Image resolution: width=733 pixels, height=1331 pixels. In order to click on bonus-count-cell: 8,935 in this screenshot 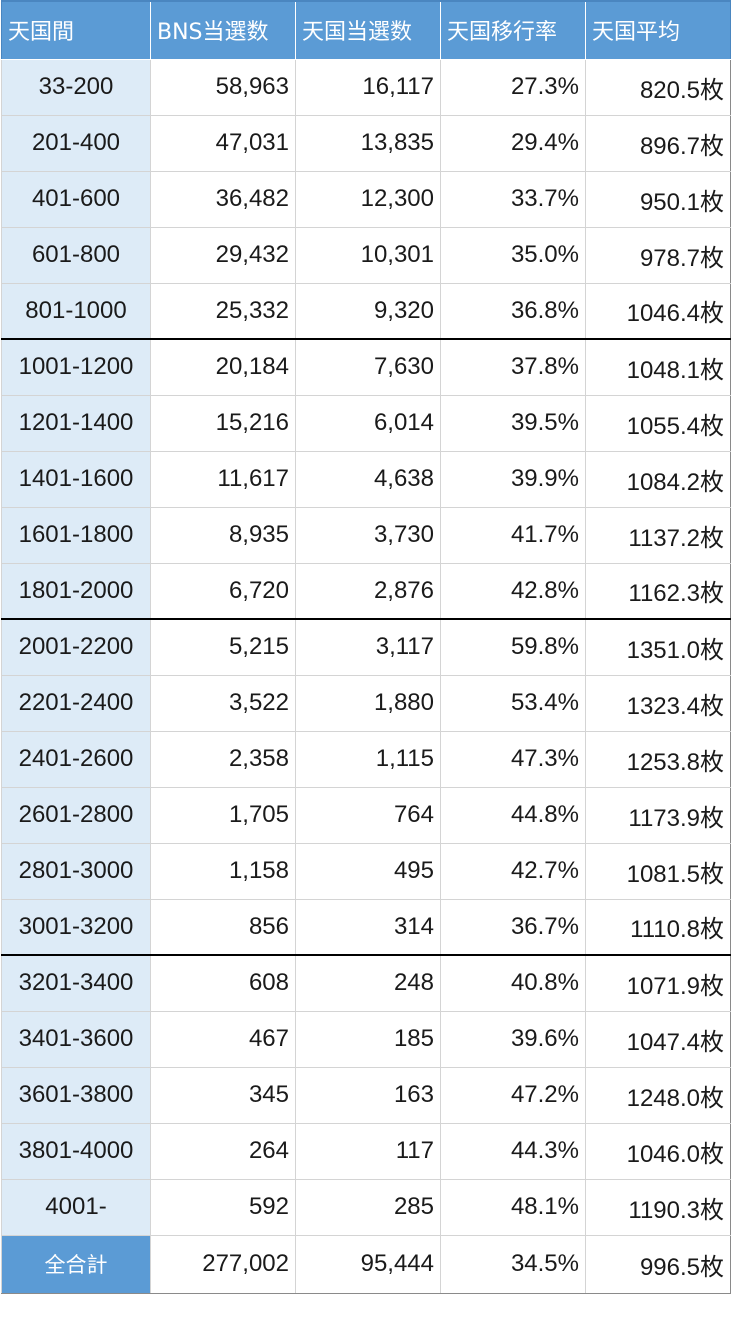, I will do `click(223, 535)`.